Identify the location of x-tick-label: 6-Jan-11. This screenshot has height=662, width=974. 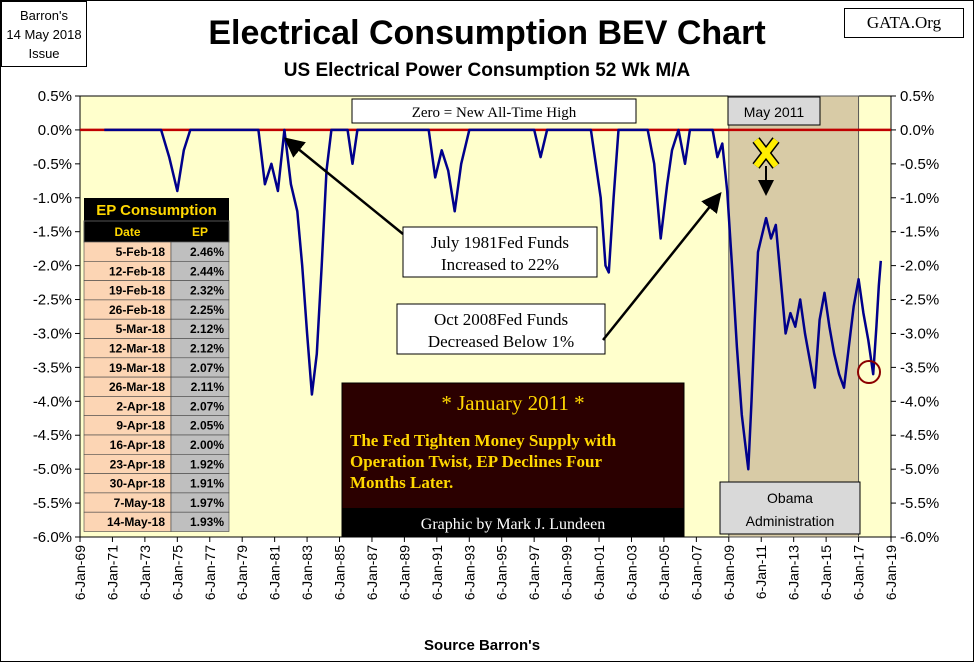
(761, 572).